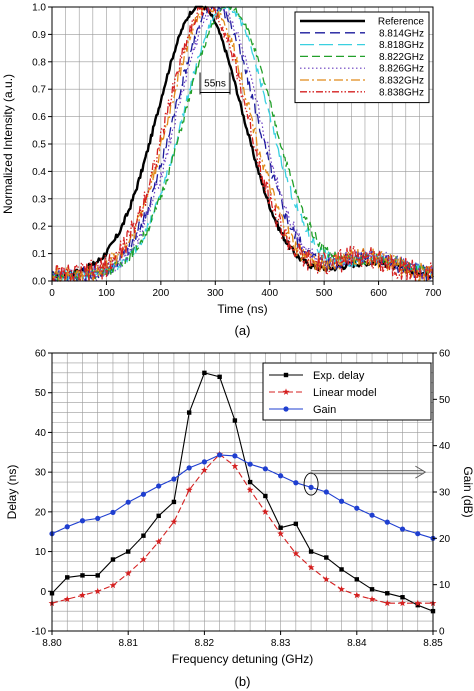 The image size is (474, 691). I want to click on panel-b-y-axis-label: Delay (ns), so click(12, 492).